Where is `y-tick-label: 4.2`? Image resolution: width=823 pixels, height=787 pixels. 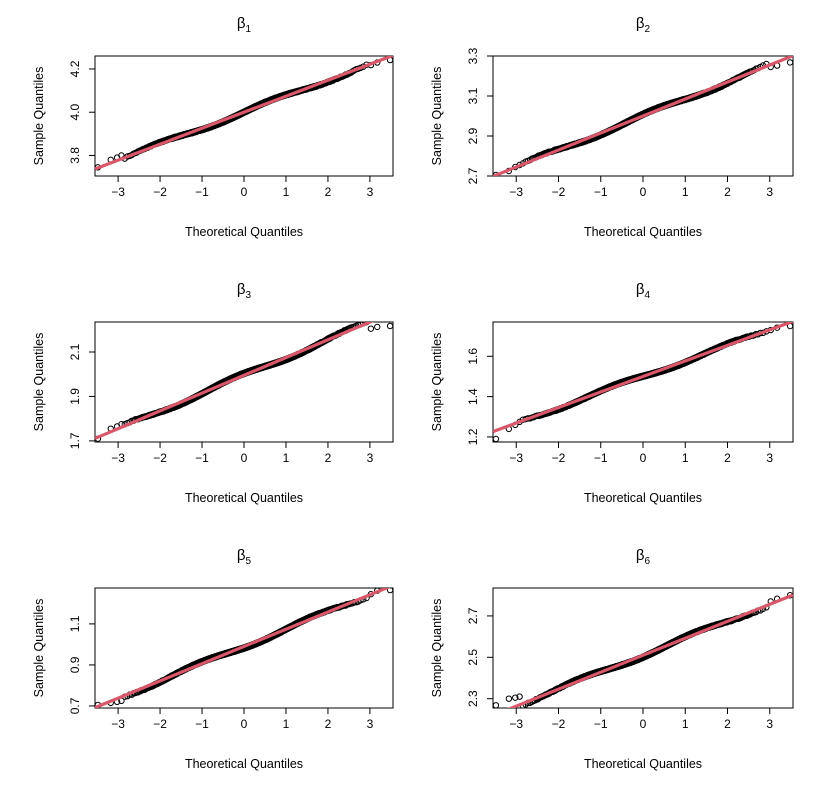
y-tick-label: 4.2 is located at coordinates (75, 68).